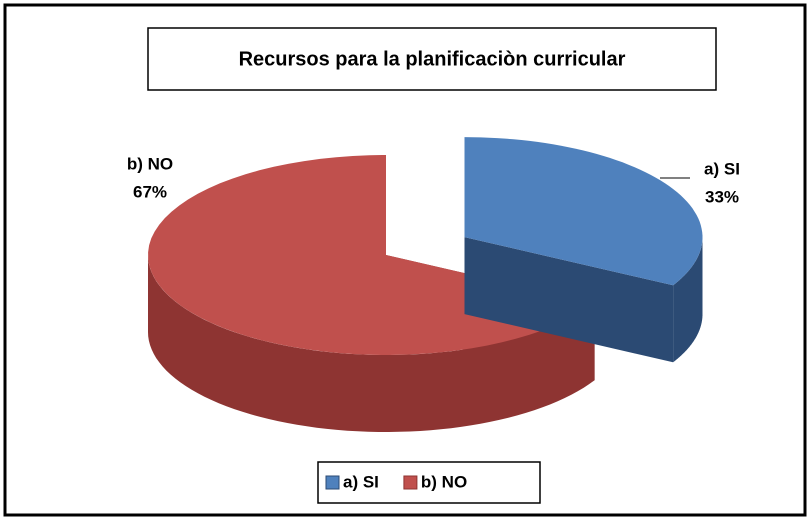 Image resolution: width=811 pixels, height=521 pixels. I want to click on slice, so click(583, 250).